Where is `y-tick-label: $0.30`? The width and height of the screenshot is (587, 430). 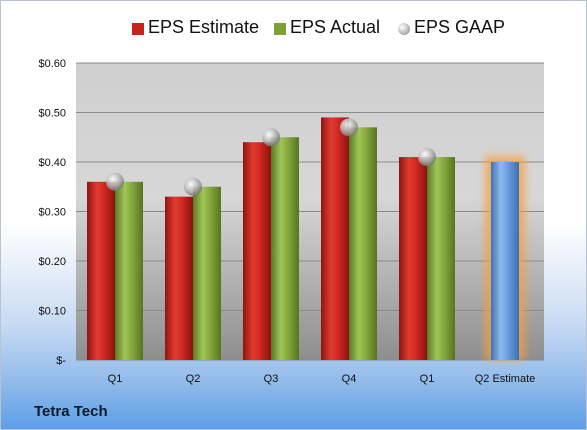 y-tick-label: $0.30 is located at coordinates (52, 213).